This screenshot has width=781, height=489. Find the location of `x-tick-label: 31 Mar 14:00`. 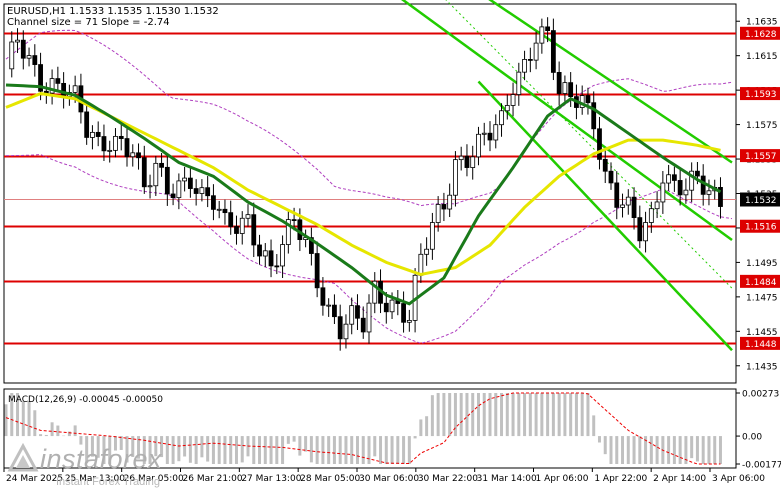

x-tick-label: 31 Mar 14:00 is located at coordinates (507, 479).